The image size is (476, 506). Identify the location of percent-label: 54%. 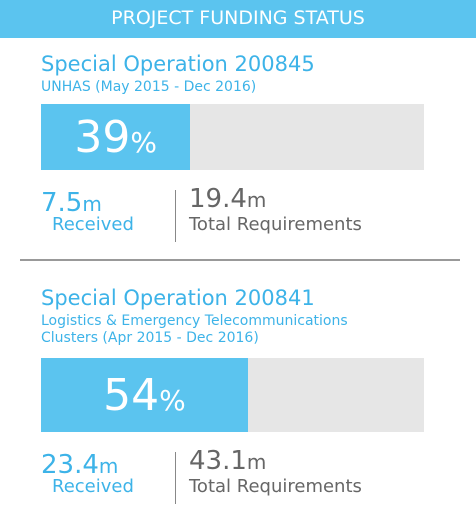
(144, 395).